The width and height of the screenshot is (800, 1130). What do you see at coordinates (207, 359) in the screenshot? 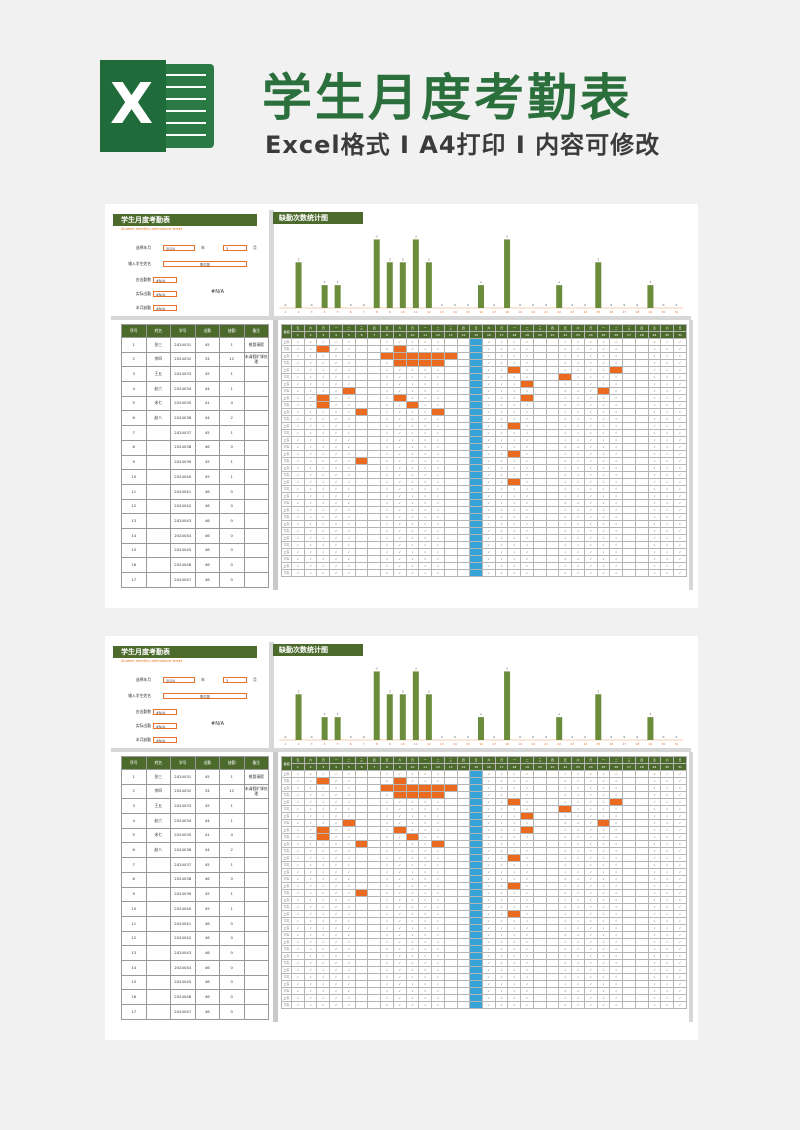
I see `student-cell: 34` at bounding box center [207, 359].